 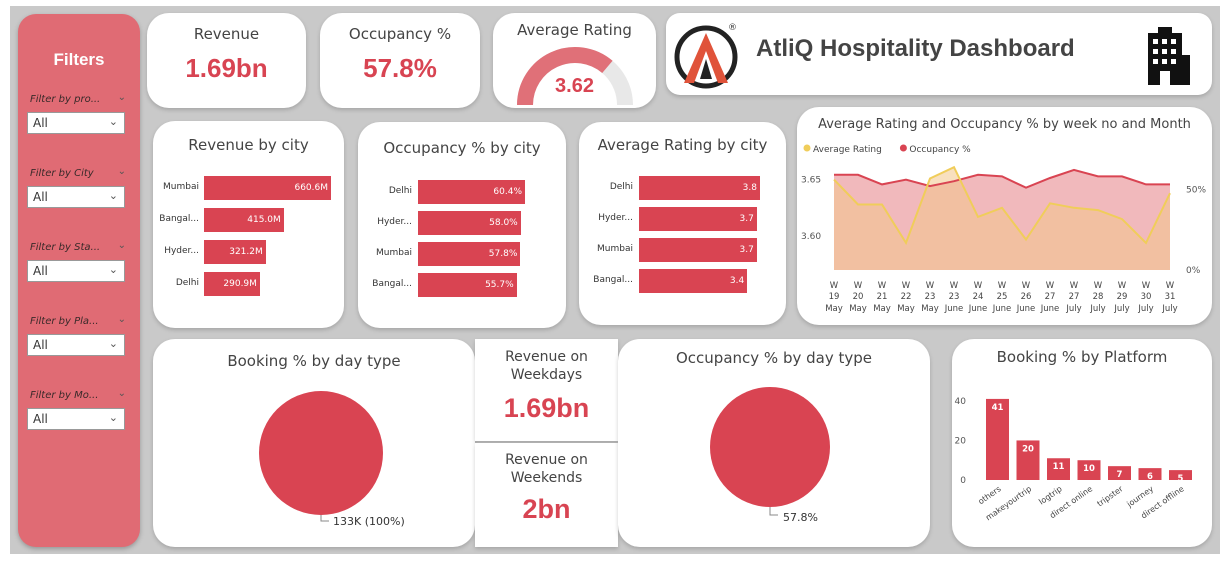 What do you see at coordinates (1169, 56) in the screenshot?
I see `hotel-building-icon` at bounding box center [1169, 56].